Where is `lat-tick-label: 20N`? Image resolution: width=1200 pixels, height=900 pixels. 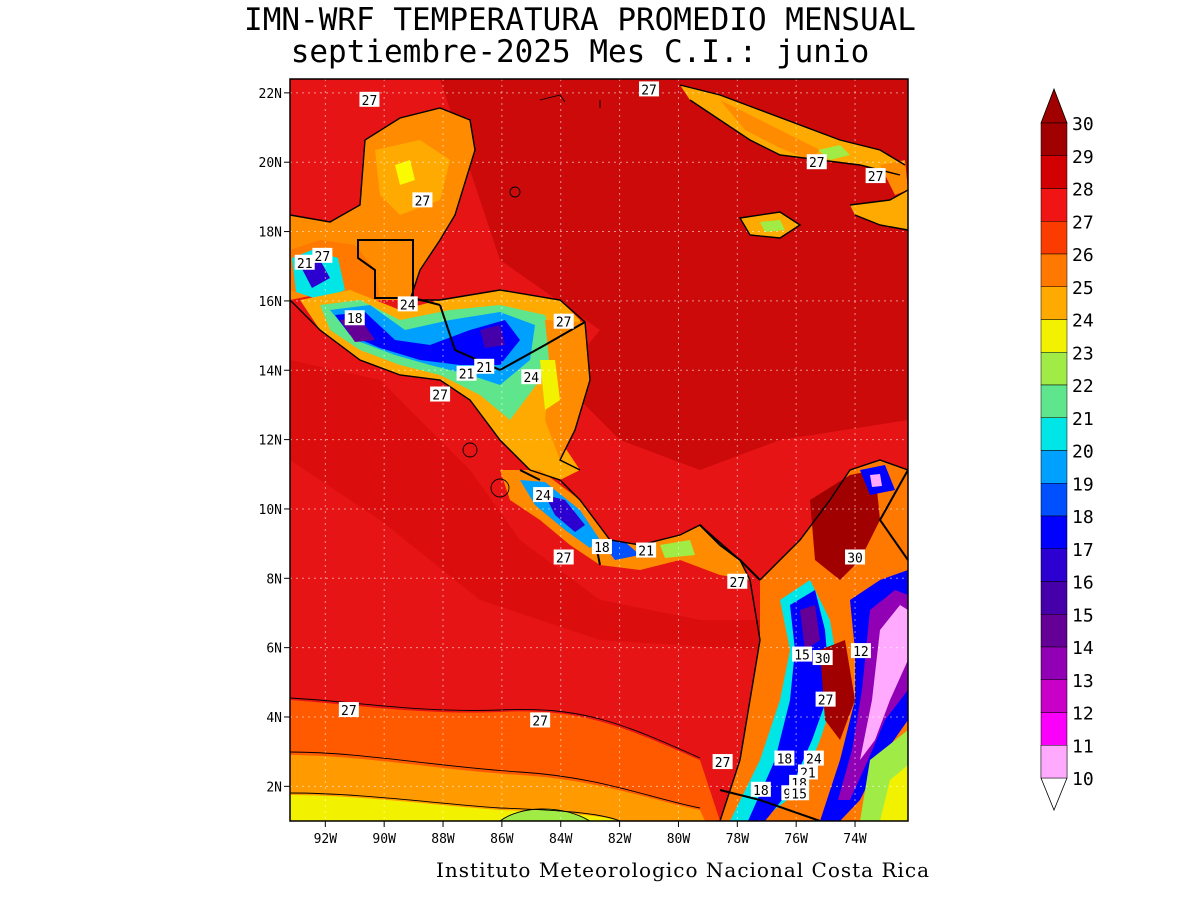
lat-tick-label: 20N is located at coordinates (270, 163).